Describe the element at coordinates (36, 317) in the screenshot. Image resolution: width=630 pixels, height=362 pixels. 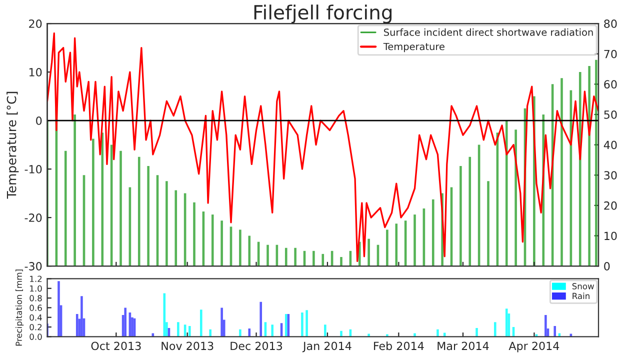
I see `y-tick-label: 0.4` at that location.